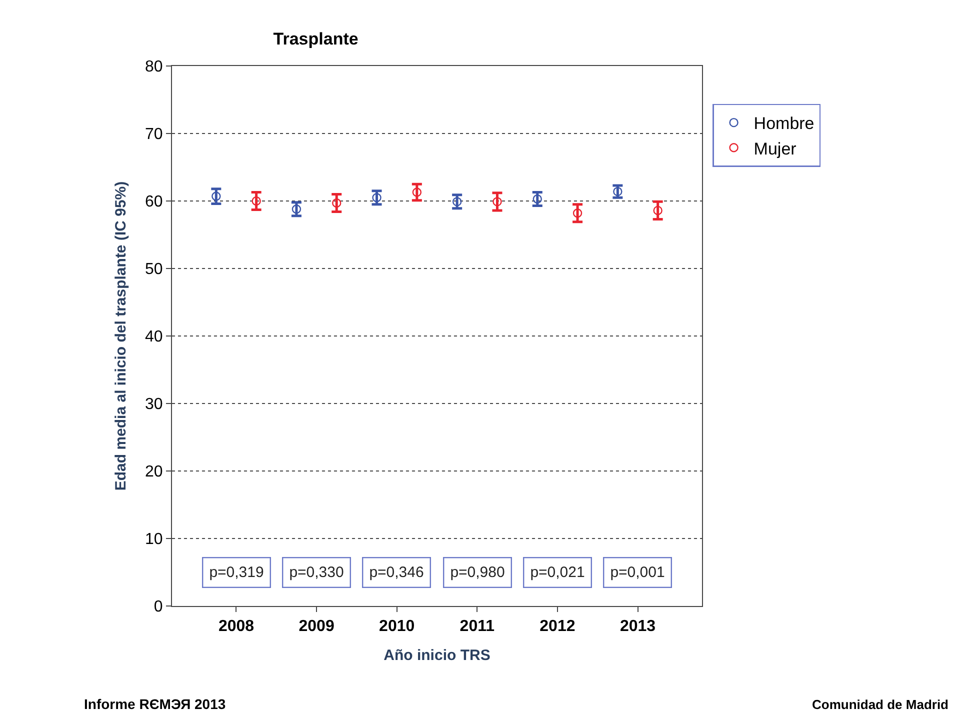  What do you see at coordinates (236, 573) in the screenshot?
I see `annotation: p=0,319` at bounding box center [236, 573].